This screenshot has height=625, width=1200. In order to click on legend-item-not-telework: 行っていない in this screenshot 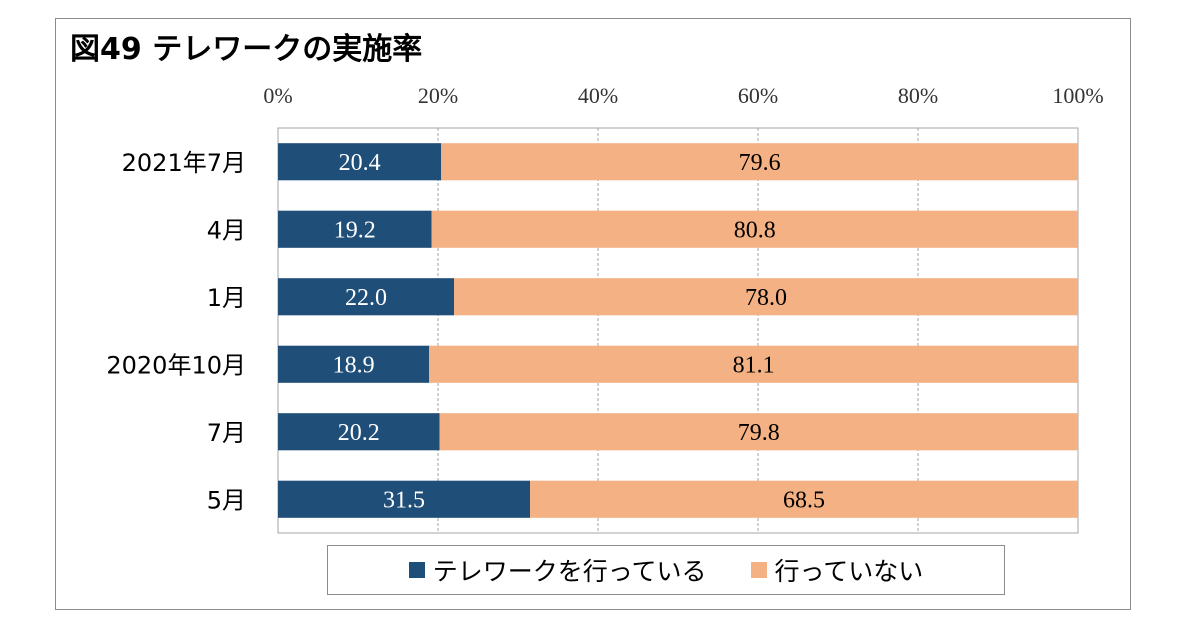, I will do `click(837, 570)`.